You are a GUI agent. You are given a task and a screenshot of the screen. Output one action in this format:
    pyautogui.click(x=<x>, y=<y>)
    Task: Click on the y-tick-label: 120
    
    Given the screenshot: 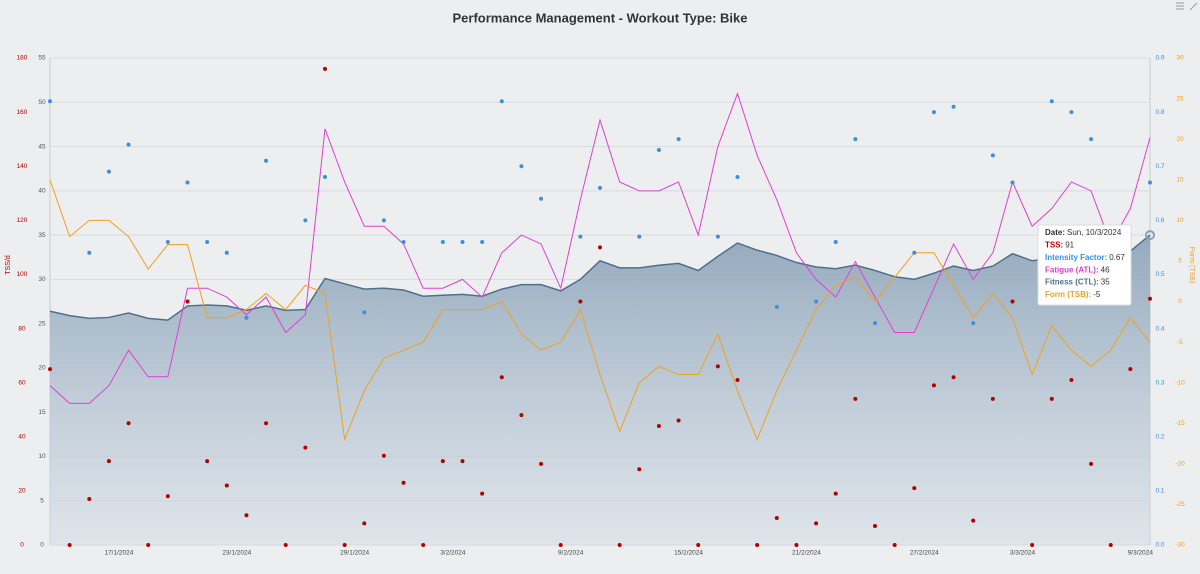 What is the action you would take?
    pyautogui.click(x=22, y=220)
    